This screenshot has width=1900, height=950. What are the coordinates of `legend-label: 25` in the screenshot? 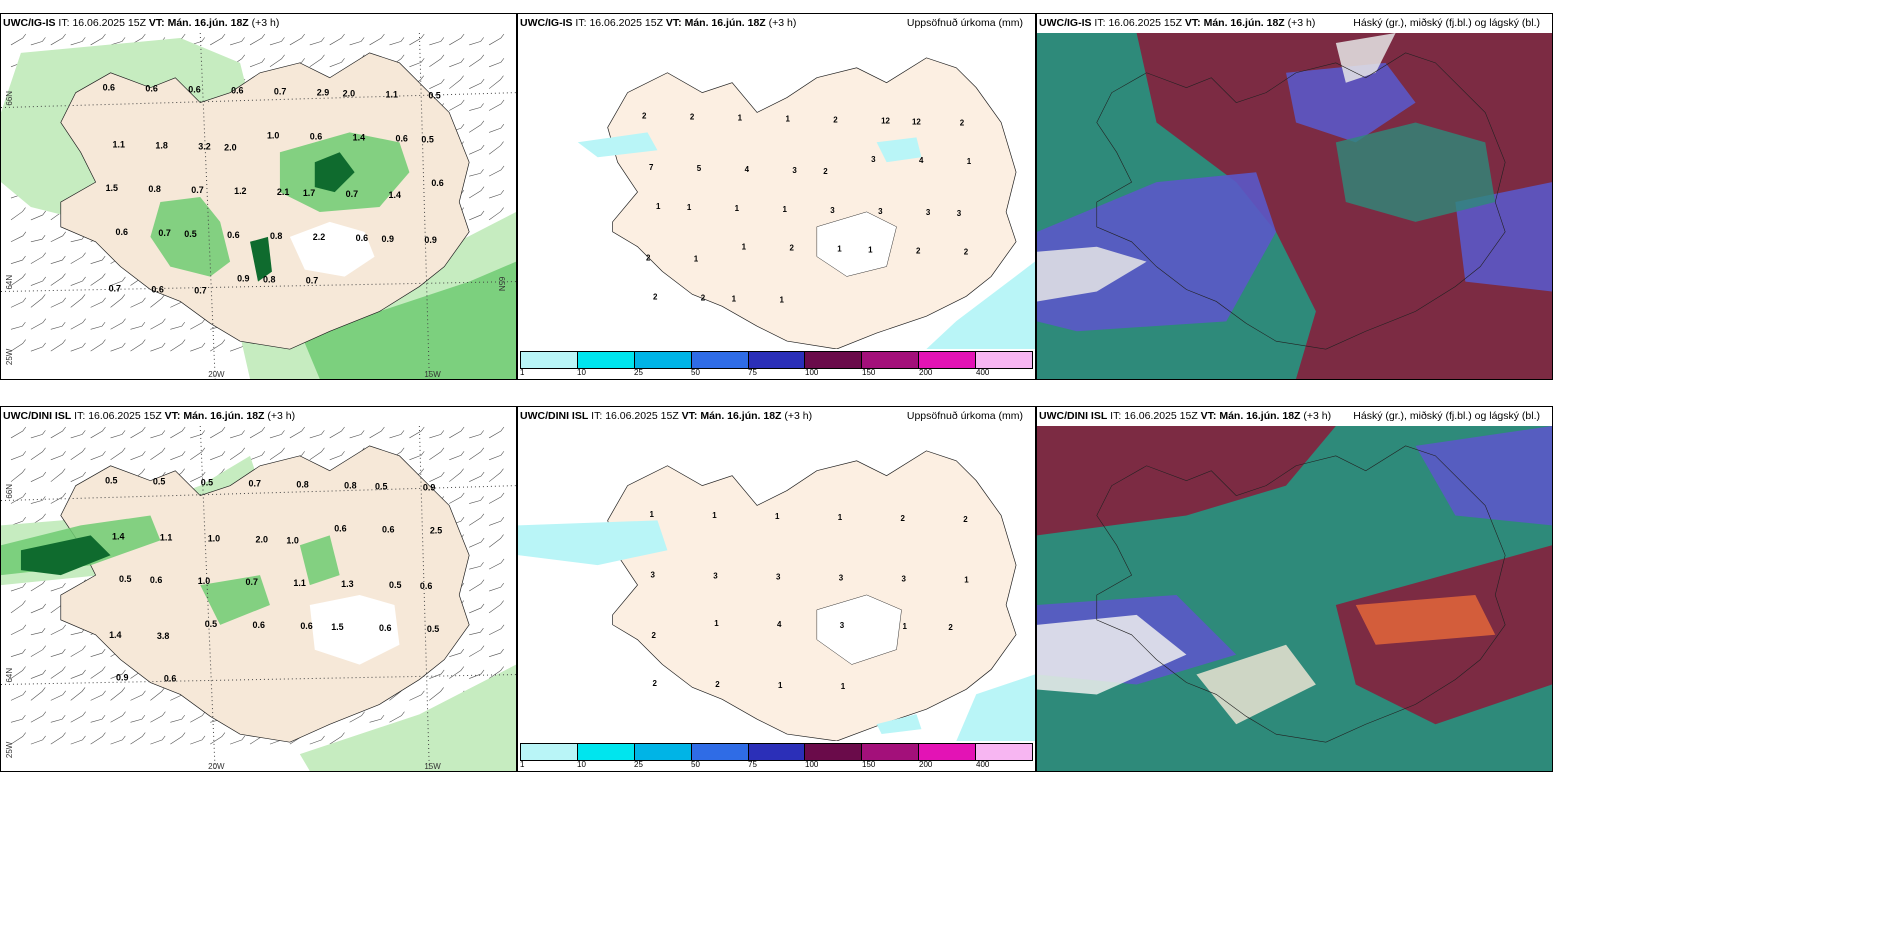 It's located at (638, 372).